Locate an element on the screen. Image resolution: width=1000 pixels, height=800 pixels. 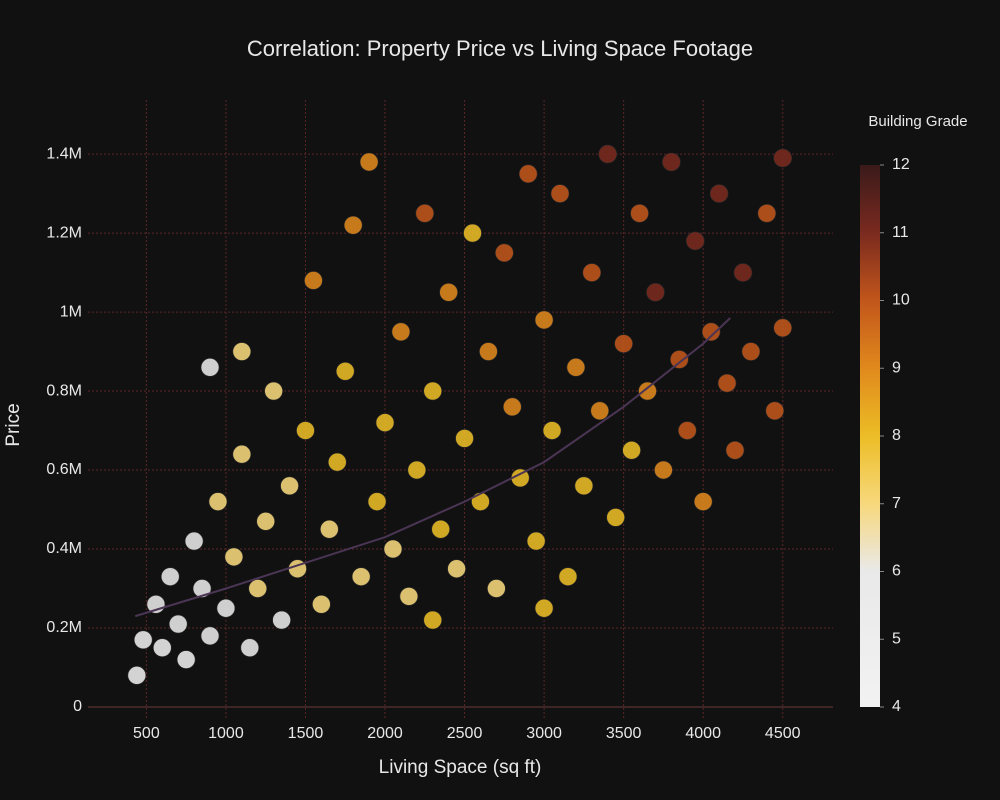
colorbar-tick-label: 9 is located at coordinates (896, 367).